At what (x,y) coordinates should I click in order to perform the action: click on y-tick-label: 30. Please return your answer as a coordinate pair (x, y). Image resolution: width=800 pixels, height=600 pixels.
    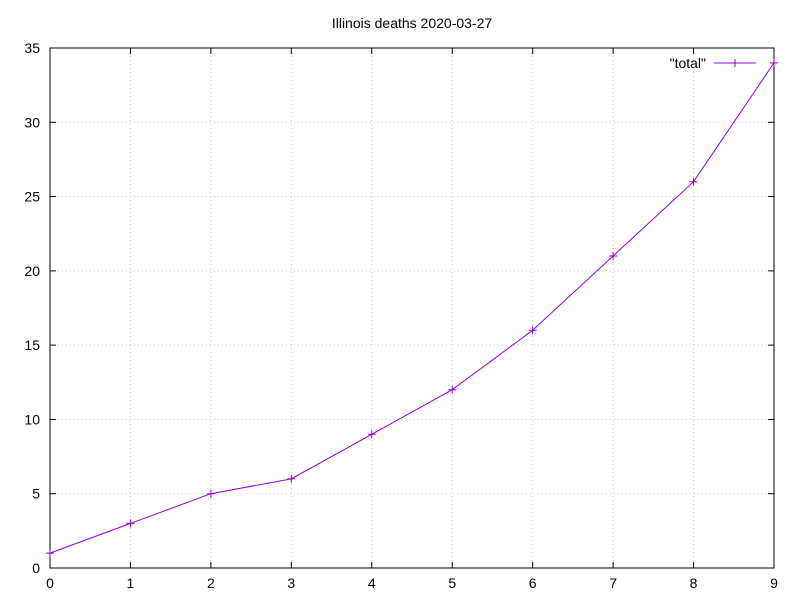
    Looking at the image, I should click on (32, 122).